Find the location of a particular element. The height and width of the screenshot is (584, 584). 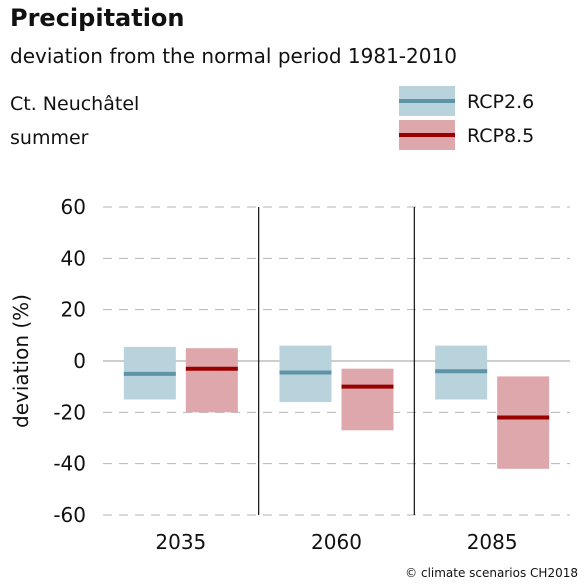

y-tick-label: 0 is located at coordinates (79, 361).